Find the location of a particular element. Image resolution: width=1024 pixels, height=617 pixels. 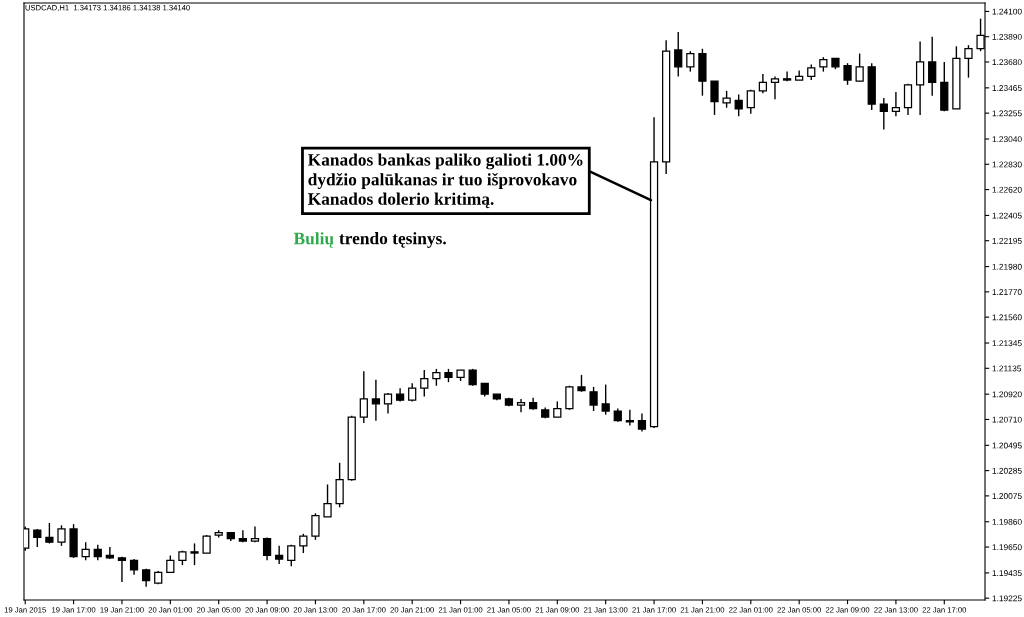

y-tick-label: 1.19225 is located at coordinates (1007, 598).